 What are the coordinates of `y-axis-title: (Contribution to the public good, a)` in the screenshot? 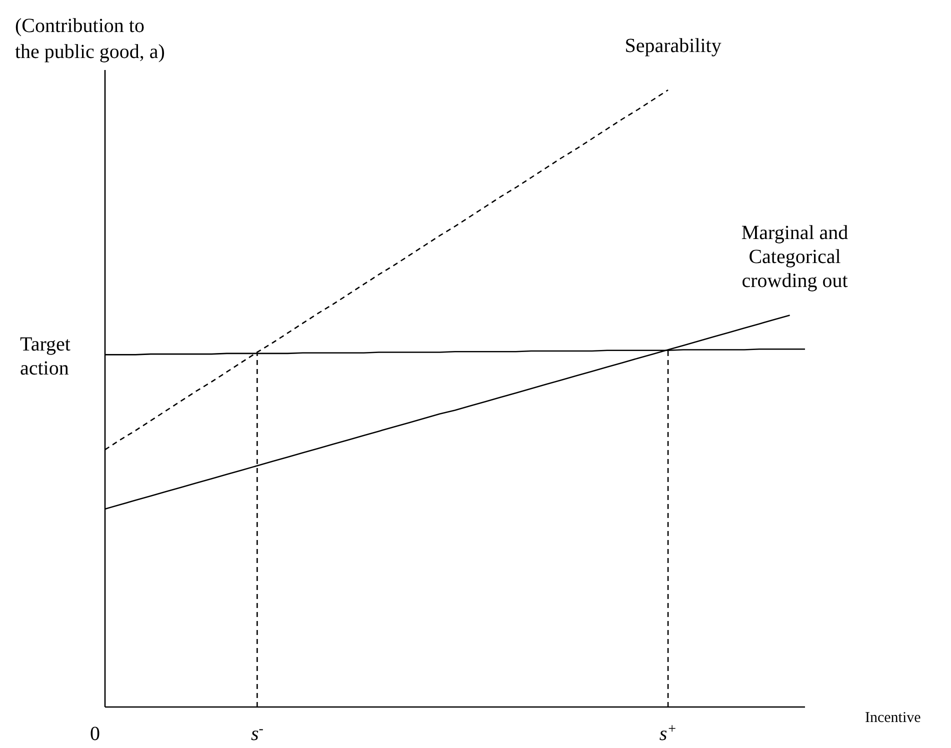 It's located at (90, 39).